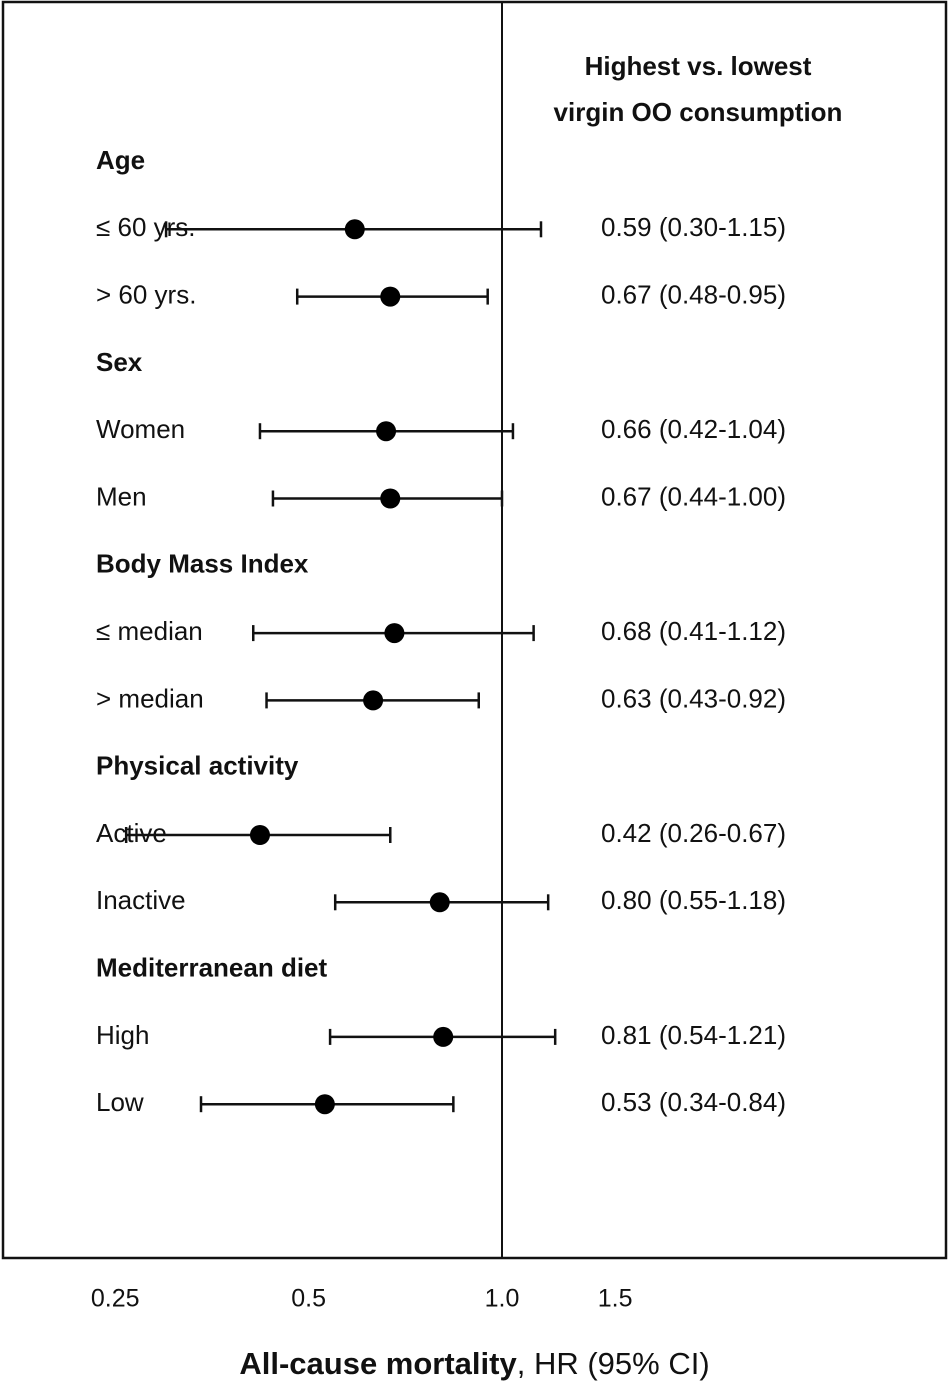 The width and height of the screenshot is (949, 1388). What do you see at coordinates (502, 1299) in the screenshot?
I see `x-tick-label: 1.0` at bounding box center [502, 1299].